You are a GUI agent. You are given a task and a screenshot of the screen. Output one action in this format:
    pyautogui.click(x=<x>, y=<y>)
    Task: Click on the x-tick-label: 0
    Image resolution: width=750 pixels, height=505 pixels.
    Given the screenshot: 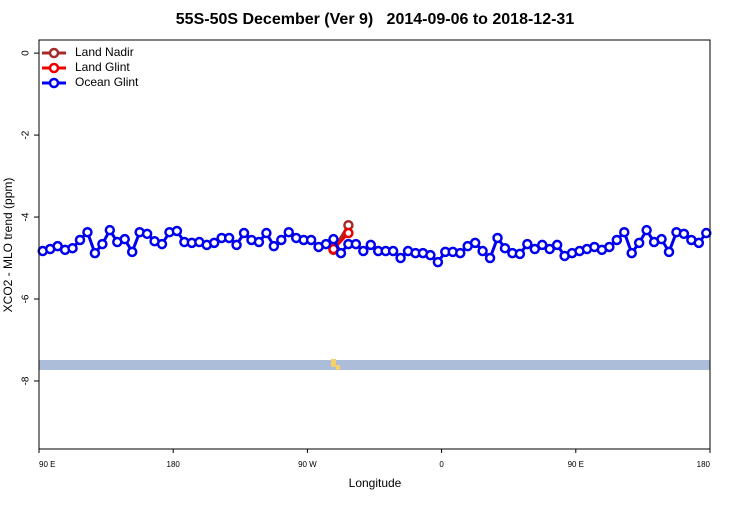 What is the action you would take?
    pyautogui.click(x=441, y=464)
    